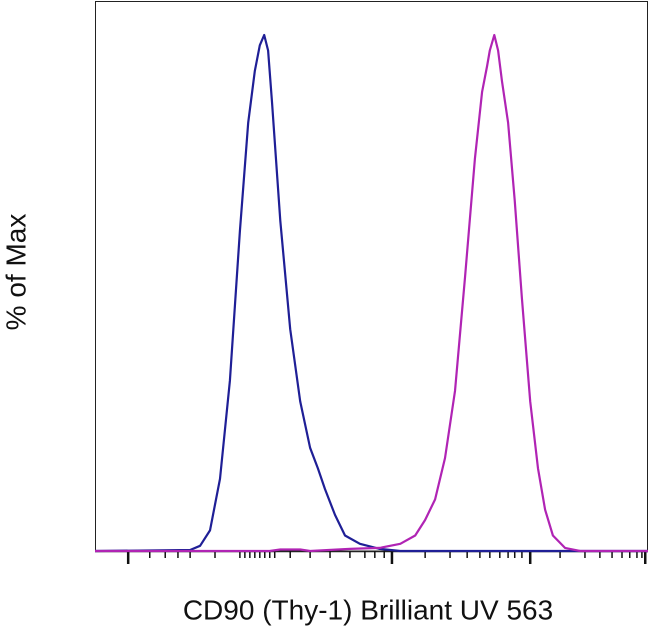  Describe the element at coordinates (15, 272) in the screenshot. I see `y-axis-label: % of Max` at that location.